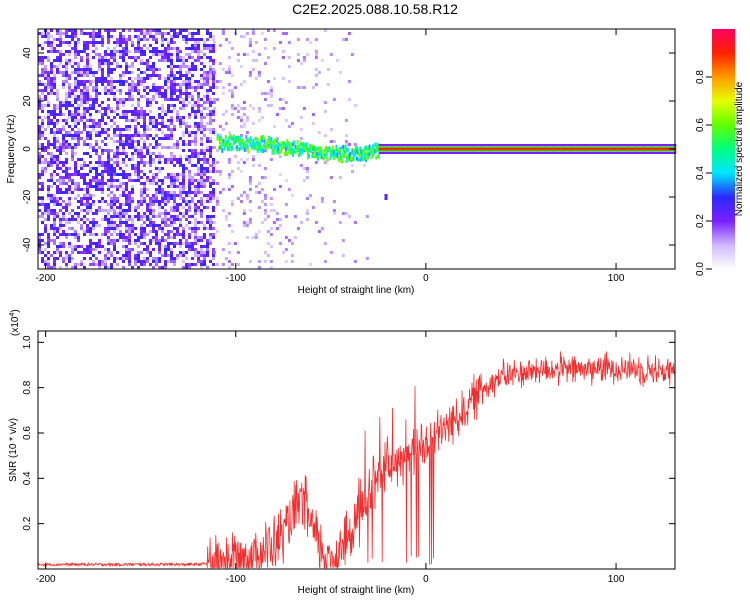  Describe the element at coordinates (27, 149) in the screenshot. I see `y-tick-label: 0` at that location.